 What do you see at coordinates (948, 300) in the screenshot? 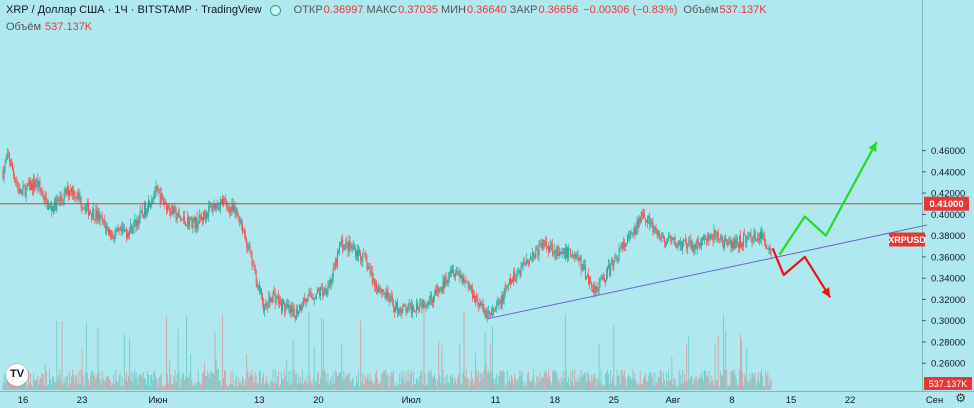
I see `y-tick-label: 0.32000` at bounding box center [948, 300].